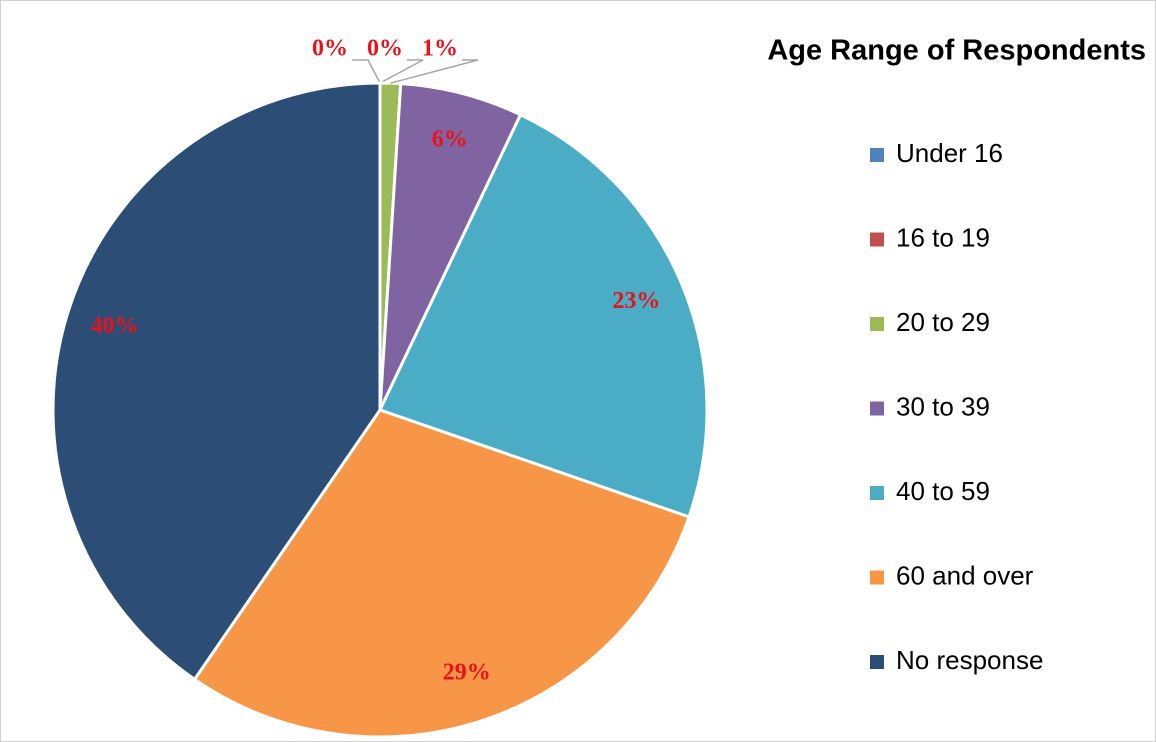 This screenshot has width=1156, height=742. Describe the element at coordinates (943, 322) in the screenshot. I see `legend-label: 20 to 29` at that location.